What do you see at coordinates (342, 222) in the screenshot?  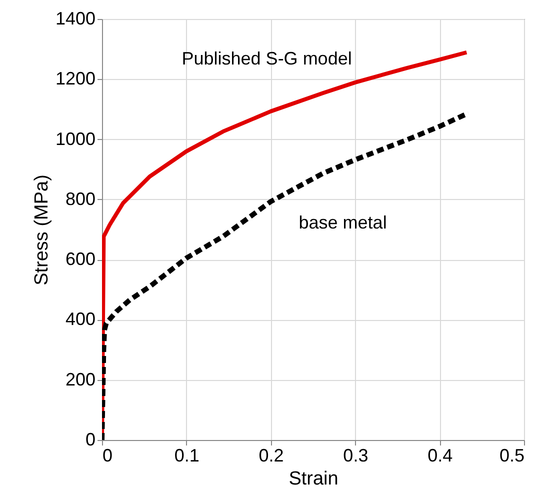 I see `series-label: base metal` at bounding box center [342, 222].